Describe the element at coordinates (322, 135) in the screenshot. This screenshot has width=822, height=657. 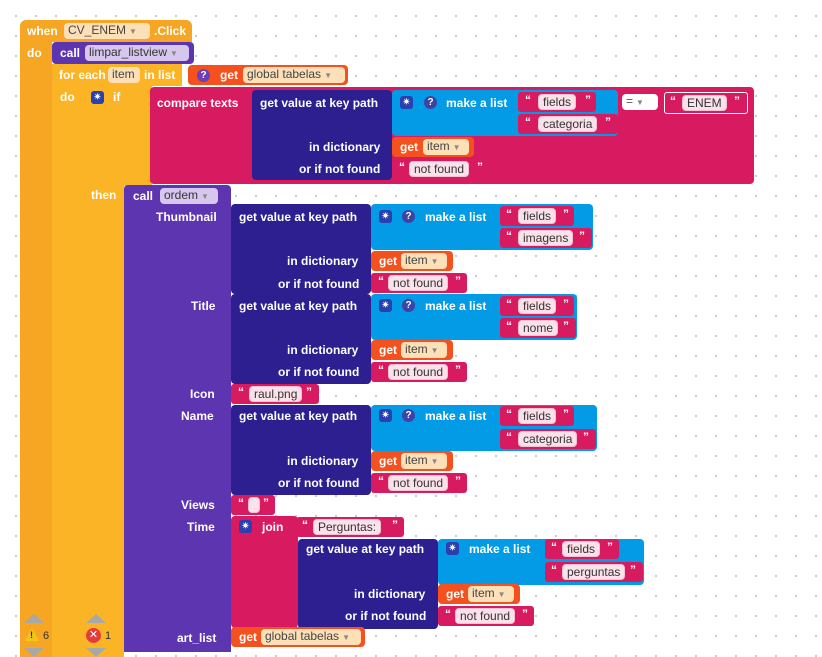
I see `if-get-value-block` at that location.